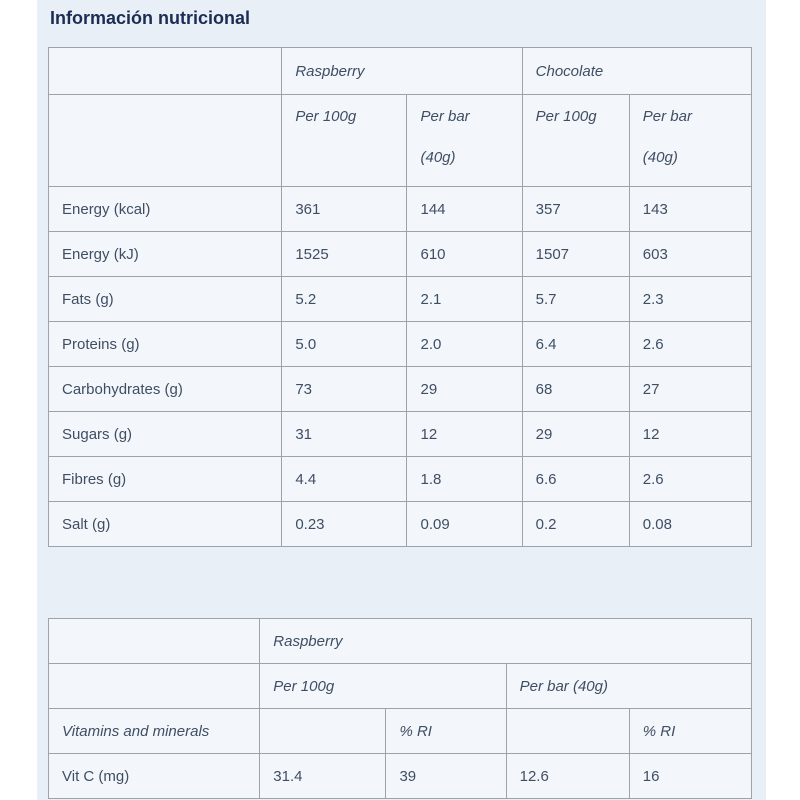 The image size is (800, 800). I want to click on product-header-row: Raspberry Chocolate, so click(400, 71).